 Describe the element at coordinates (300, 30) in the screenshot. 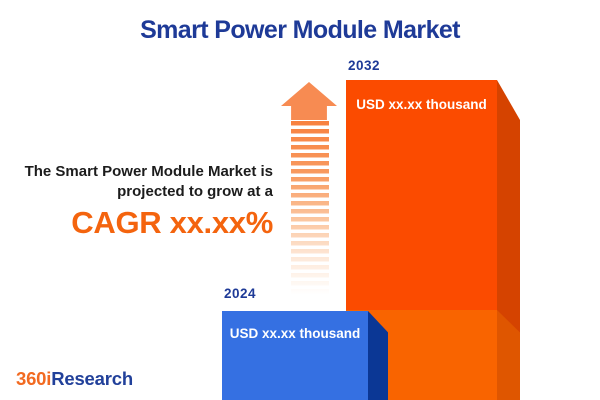

I see `page-title: Smart Power Module Market` at that location.